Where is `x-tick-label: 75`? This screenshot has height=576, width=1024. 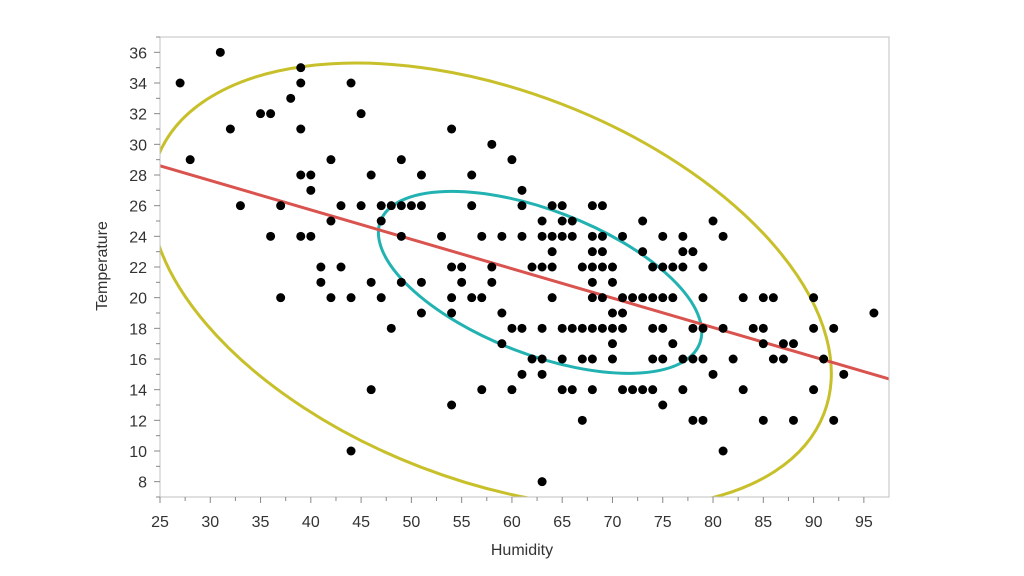 x-tick-label: 75 is located at coordinates (663, 522).